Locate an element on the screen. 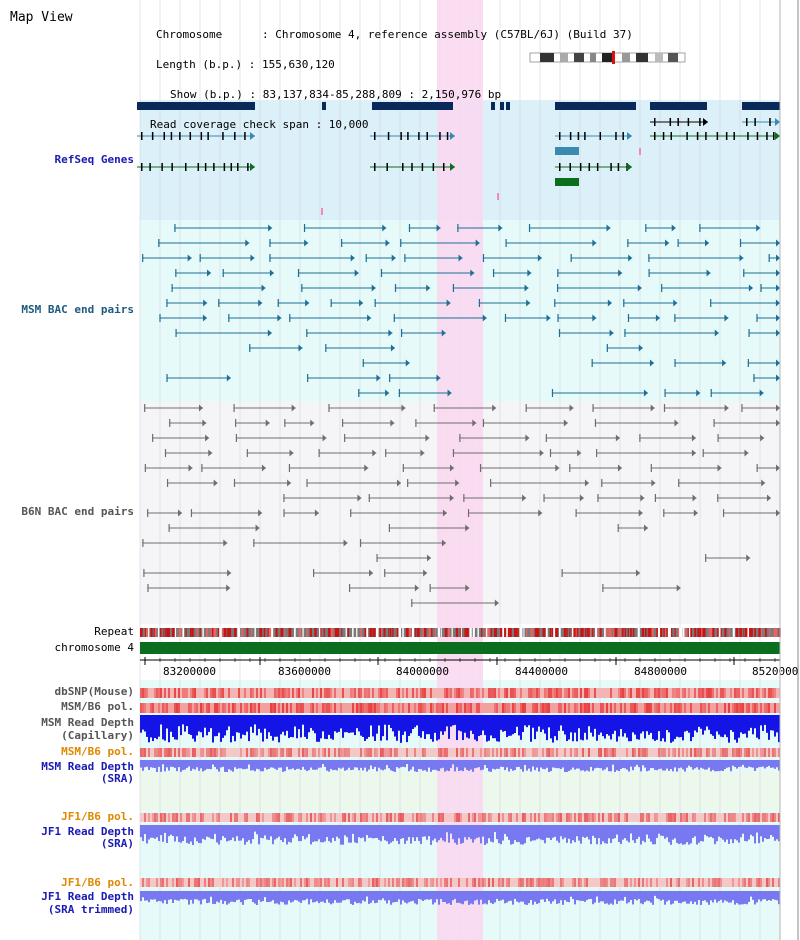  exon-mark is located at coordinates (150, 167).